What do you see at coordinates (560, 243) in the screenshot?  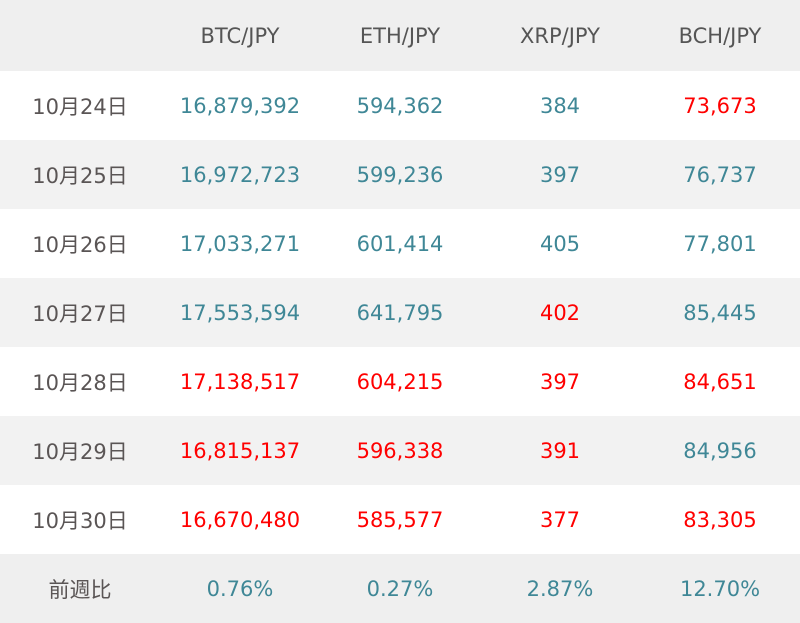 I see `price-xrp: 405` at bounding box center [560, 243].